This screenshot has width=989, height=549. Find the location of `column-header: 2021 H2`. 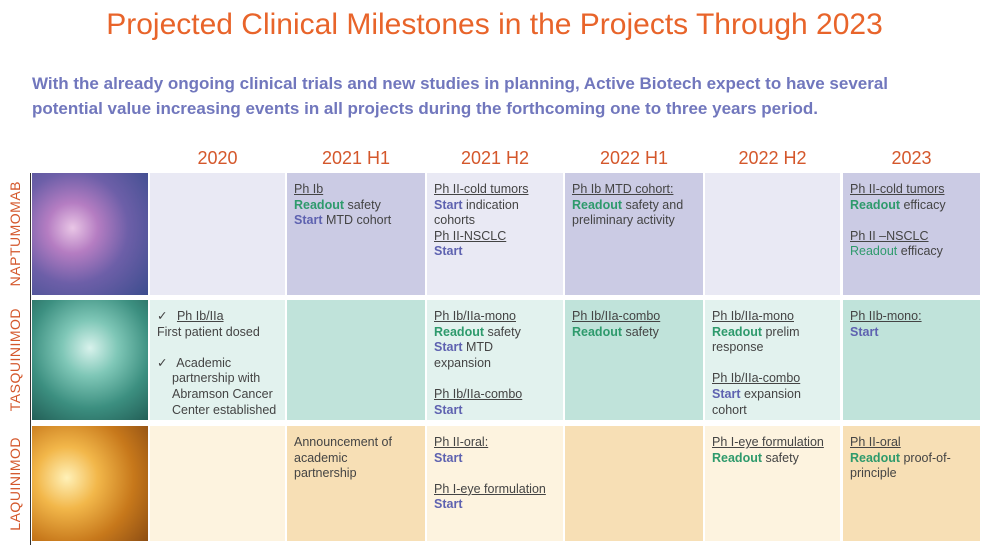

column-header: 2021 H2 is located at coordinates (495, 158).